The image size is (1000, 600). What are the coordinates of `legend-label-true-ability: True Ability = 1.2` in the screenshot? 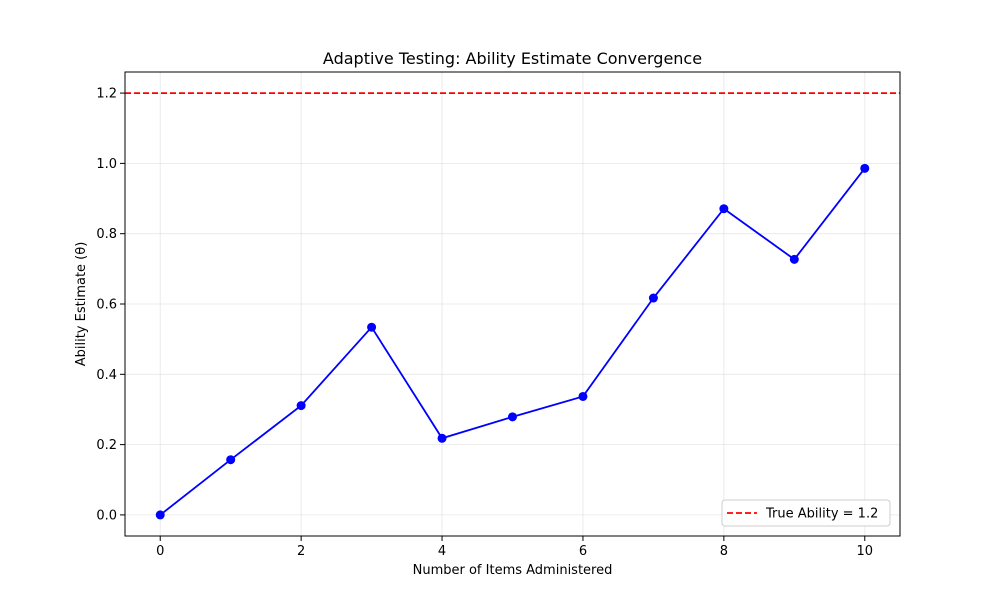 It's located at (821, 514).